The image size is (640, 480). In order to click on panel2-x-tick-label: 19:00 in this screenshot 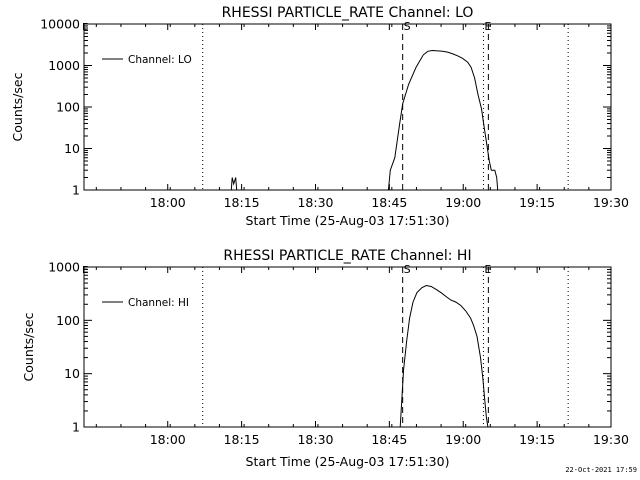, I will do `click(463, 439)`.